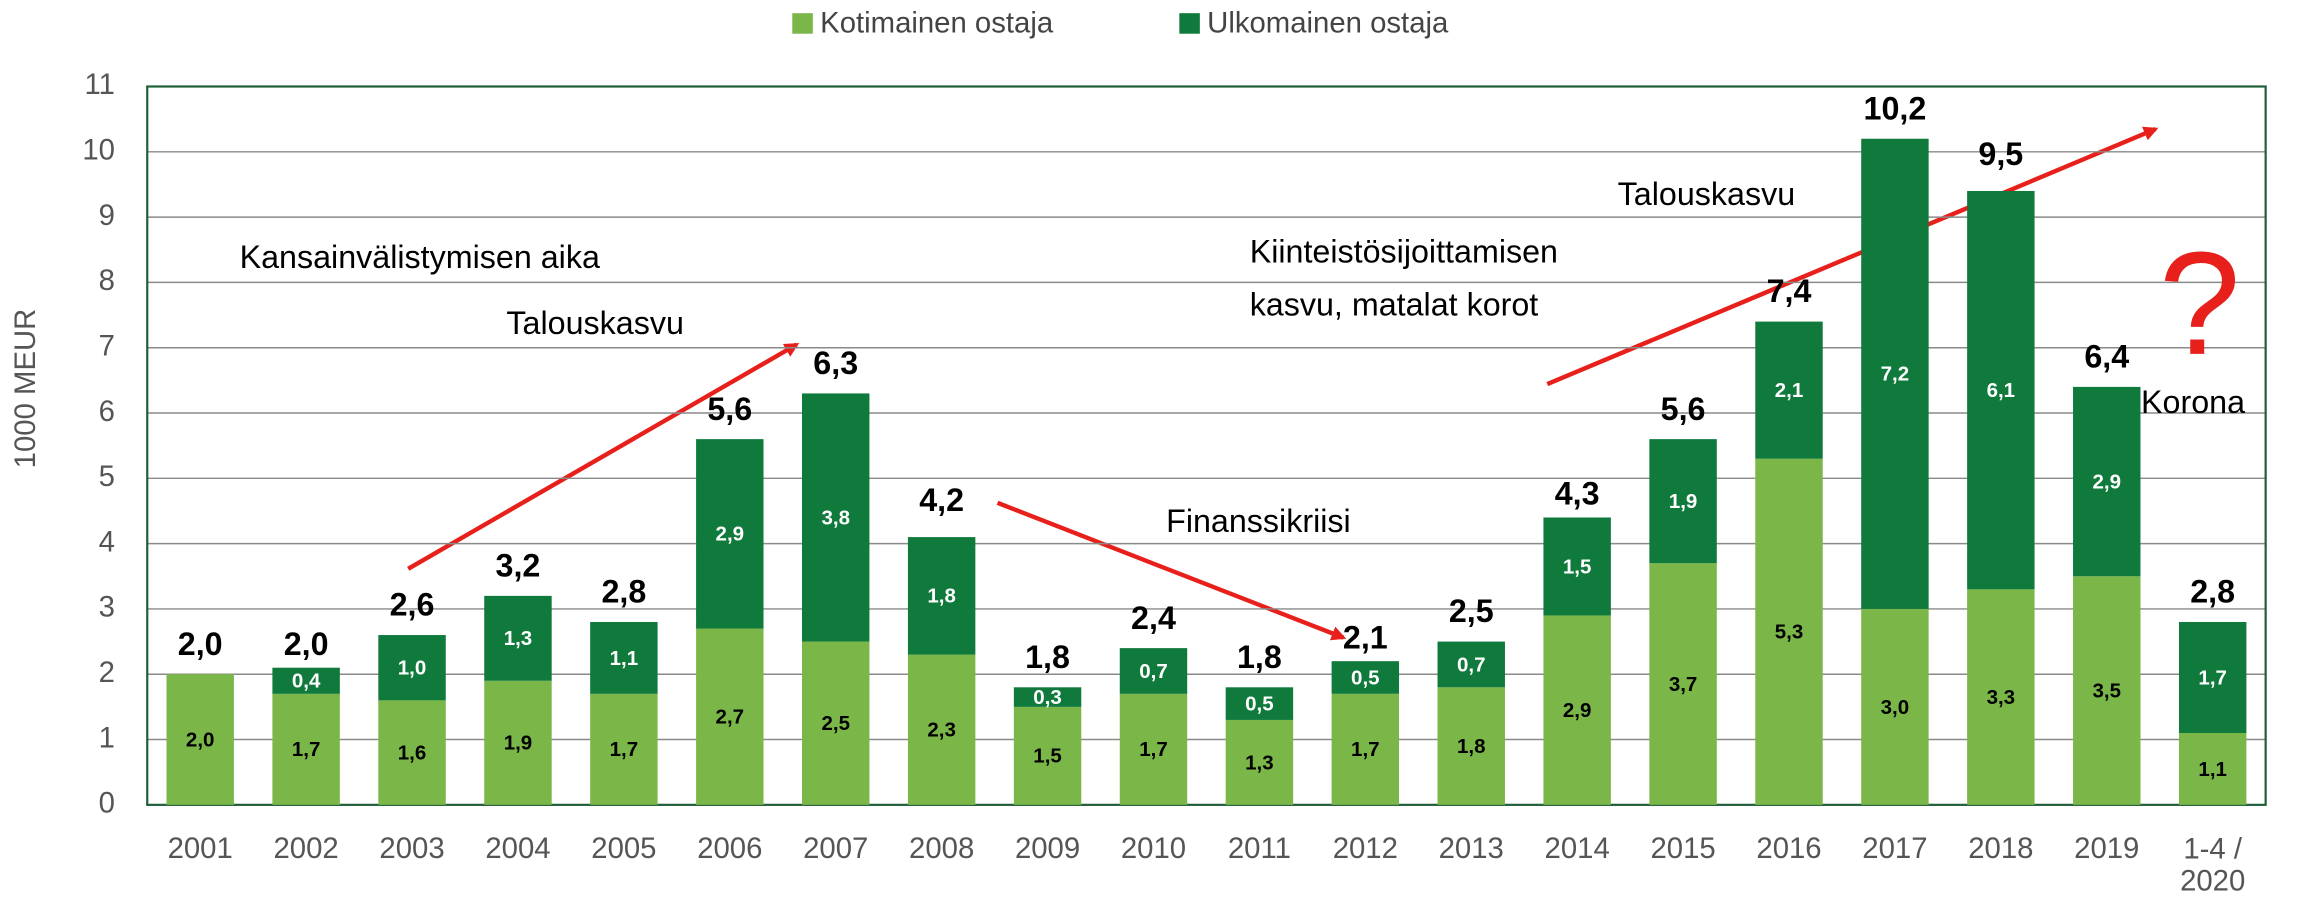 The width and height of the screenshot is (2300, 906). I want to click on y-tick-label: 2, so click(107, 672).